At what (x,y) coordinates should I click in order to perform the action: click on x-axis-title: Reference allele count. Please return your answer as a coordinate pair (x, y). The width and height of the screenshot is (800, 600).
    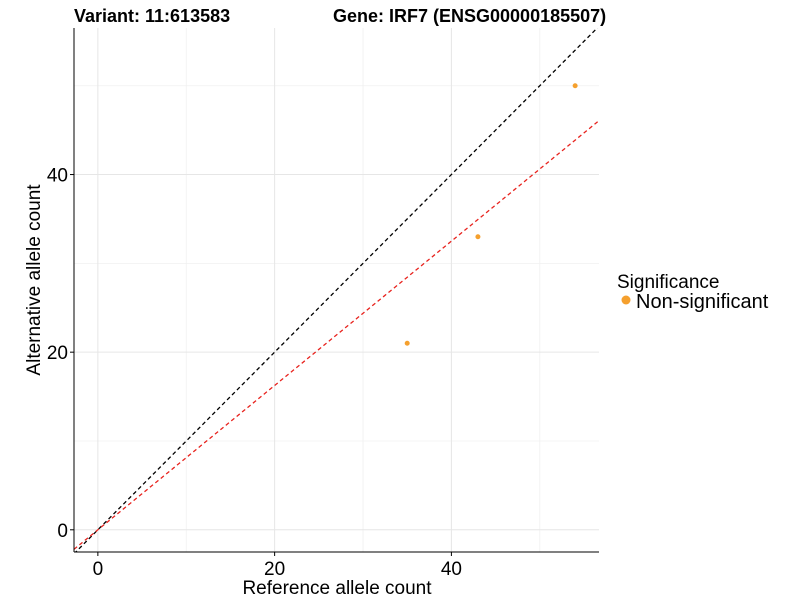
    Looking at the image, I should click on (337, 588).